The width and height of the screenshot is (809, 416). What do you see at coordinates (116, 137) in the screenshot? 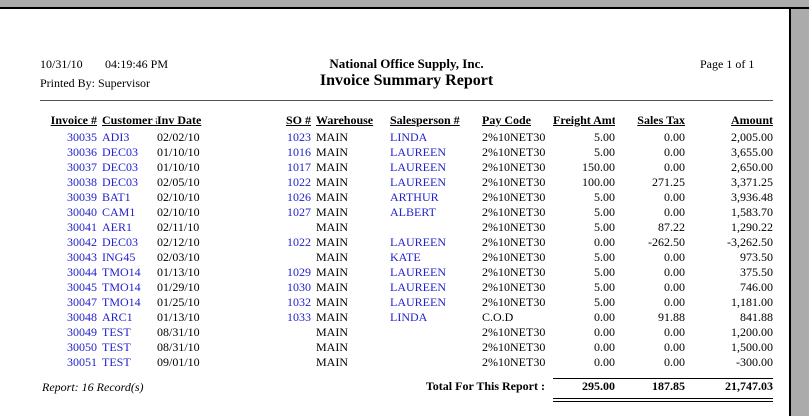
I see `cell-customer-number: ADI3` at bounding box center [116, 137].